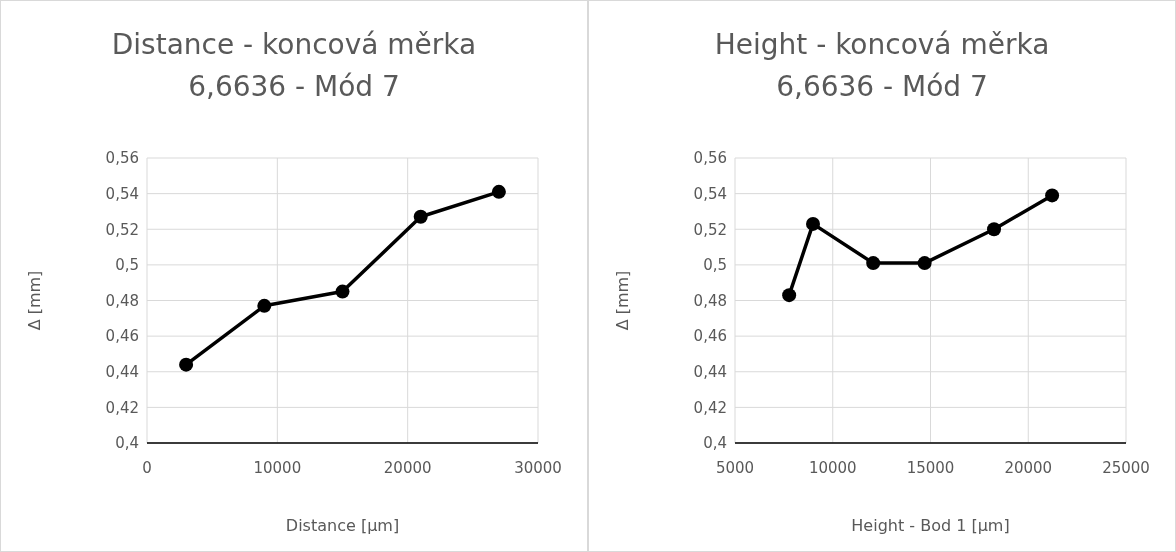 The image size is (1176, 552). What do you see at coordinates (1126, 468) in the screenshot?
I see `x-tick-label: 25000` at bounding box center [1126, 468].